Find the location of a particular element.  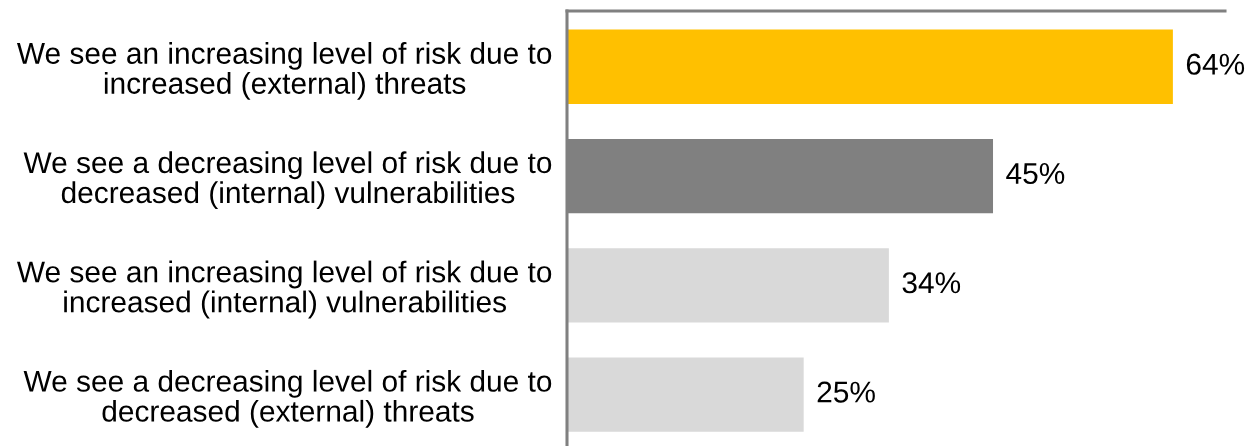

data-label: 34% is located at coordinates (931, 283).